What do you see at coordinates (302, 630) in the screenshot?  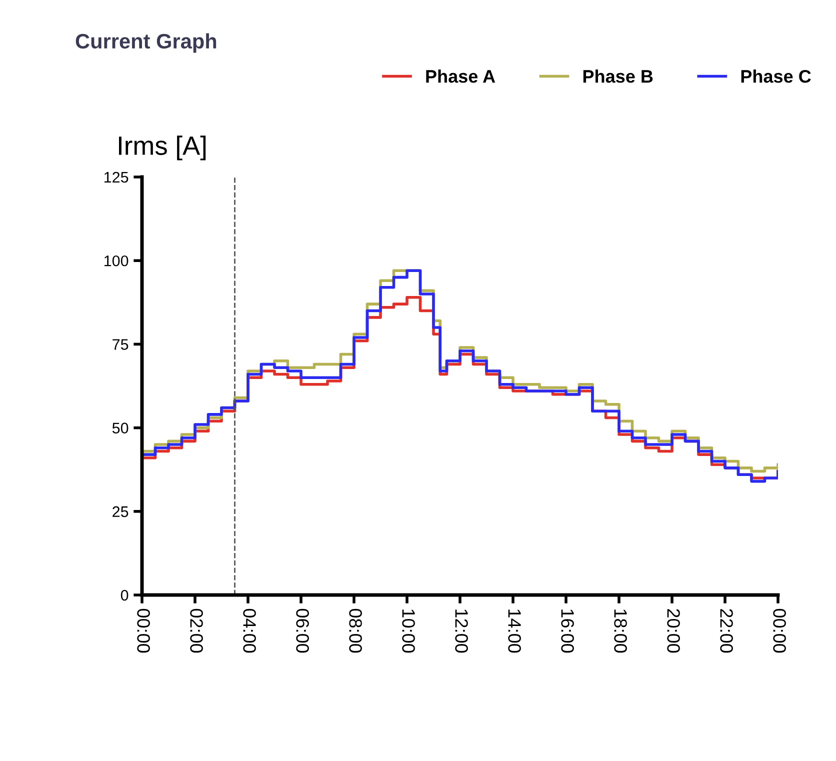 I see `x-tick-label: 06:00` at bounding box center [302, 630].